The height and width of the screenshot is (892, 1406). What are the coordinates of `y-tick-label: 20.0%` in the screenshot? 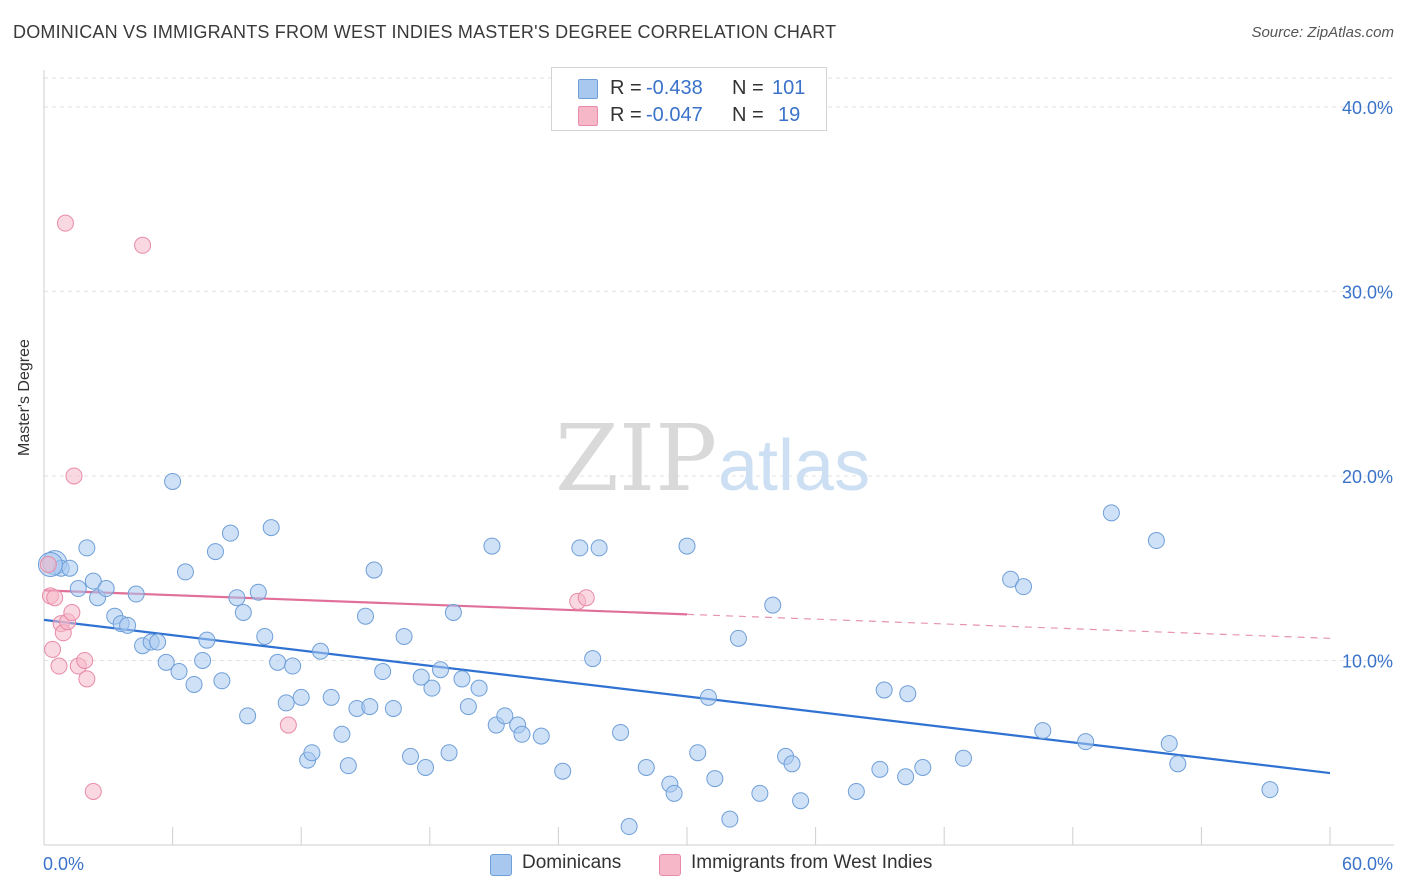 It's located at (1367, 477).